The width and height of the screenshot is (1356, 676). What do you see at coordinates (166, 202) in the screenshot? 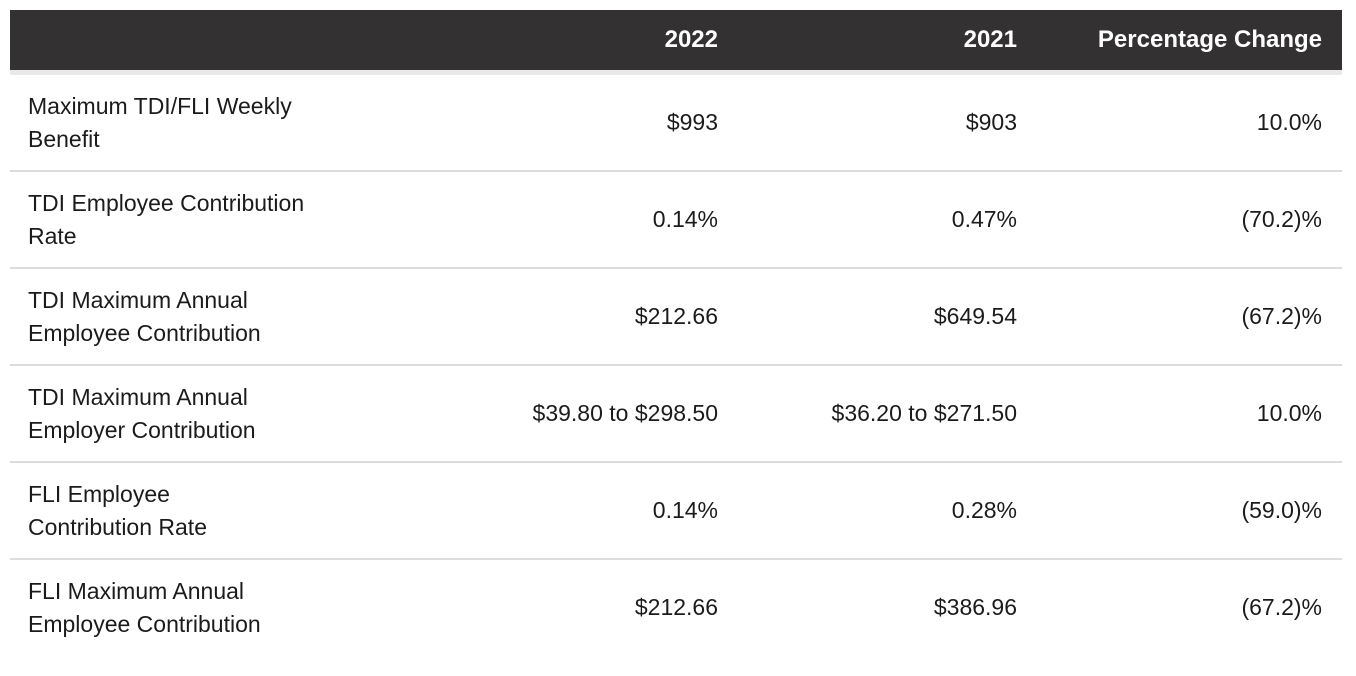
I see `row-label-line: TDI Employee Contribution` at bounding box center [166, 202].